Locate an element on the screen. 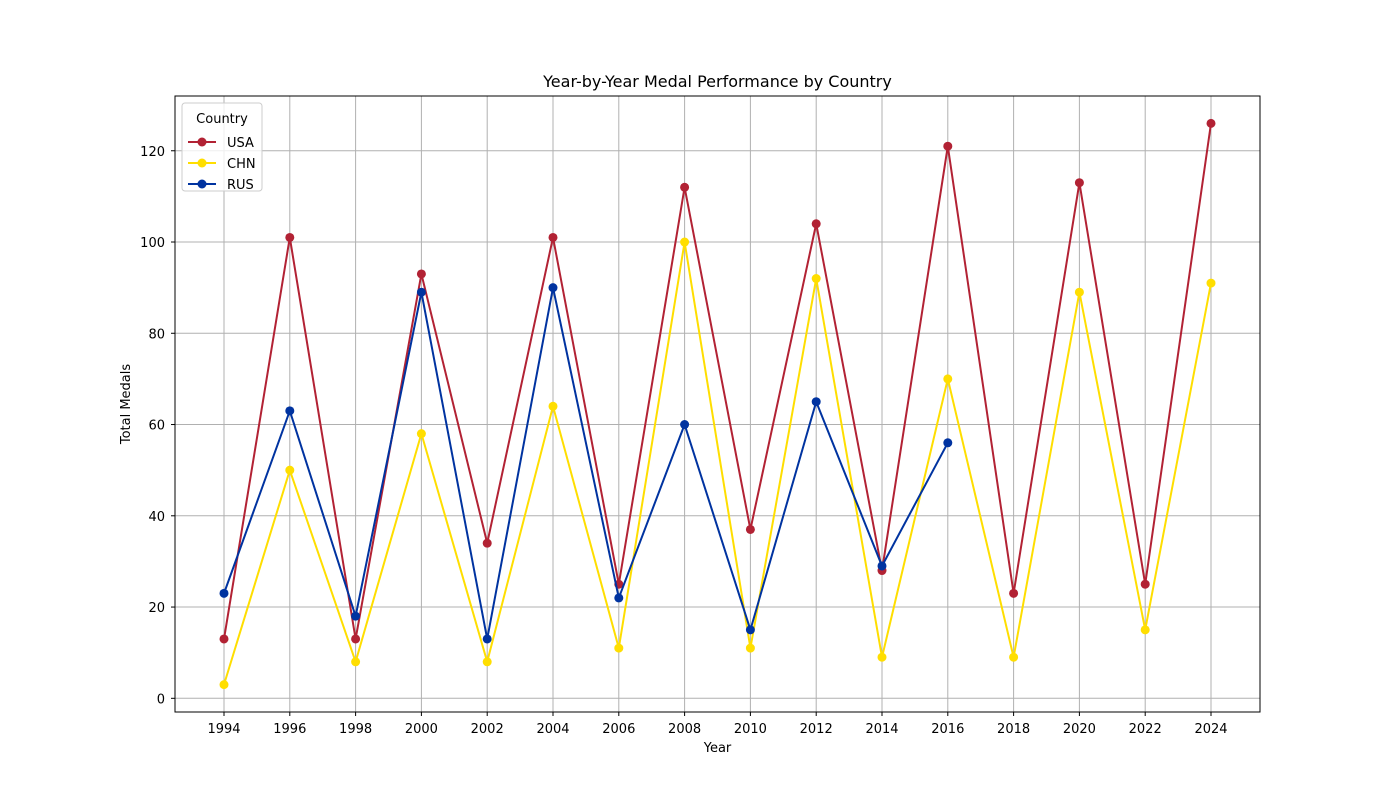 Image resolution: width=1400 pixels, height=800 pixels. legend-label: USA is located at coordinates (240, 143).